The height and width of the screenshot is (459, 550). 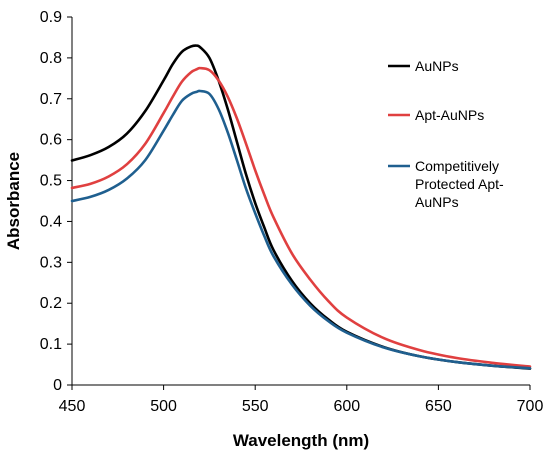 I want to click on y-tick-label: 0.6, so click(x=51, y=140).